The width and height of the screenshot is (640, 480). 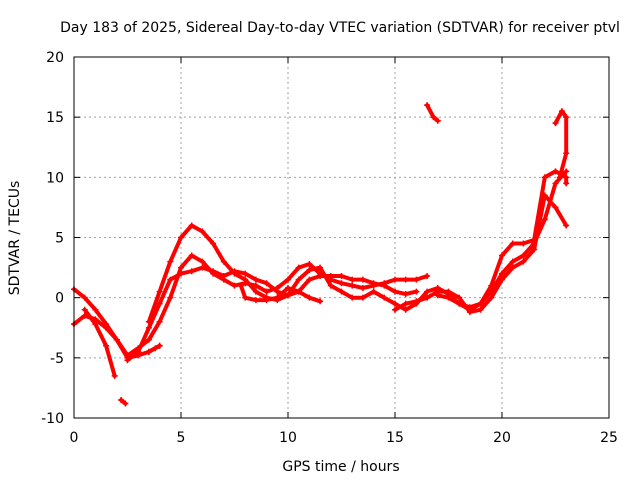 What do you see at coordinates (55, 118) in the screenshot?
I see `y-tick-label: 15` at bounding box center [55, 118].